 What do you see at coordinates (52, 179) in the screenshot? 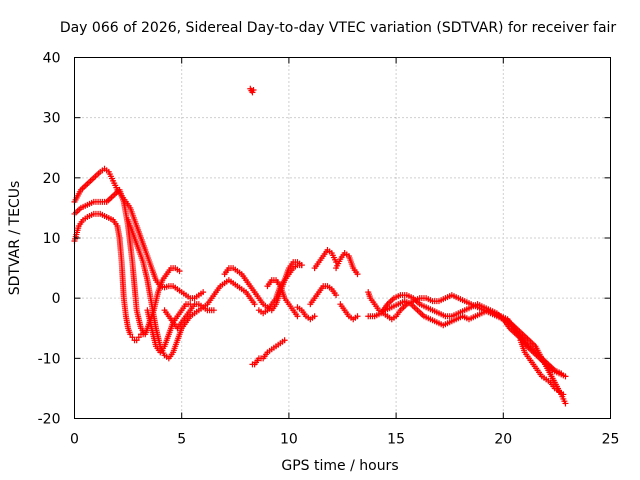
I see `y-tick-label: 20` at bounding box center [52, 179].